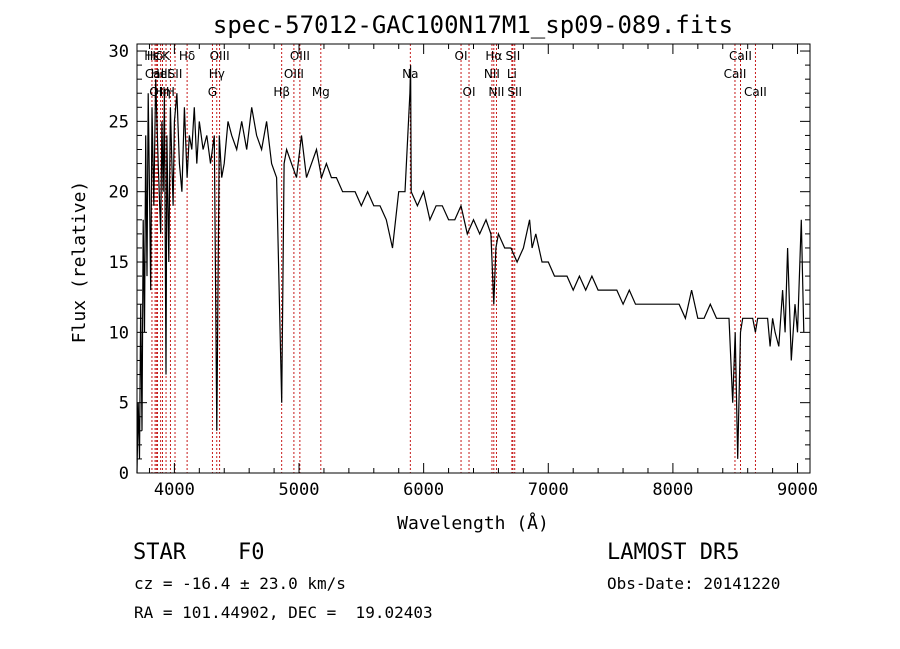 The image size is (900, 649). I want to click on line-label-9: Hδ, so click(187, 56).